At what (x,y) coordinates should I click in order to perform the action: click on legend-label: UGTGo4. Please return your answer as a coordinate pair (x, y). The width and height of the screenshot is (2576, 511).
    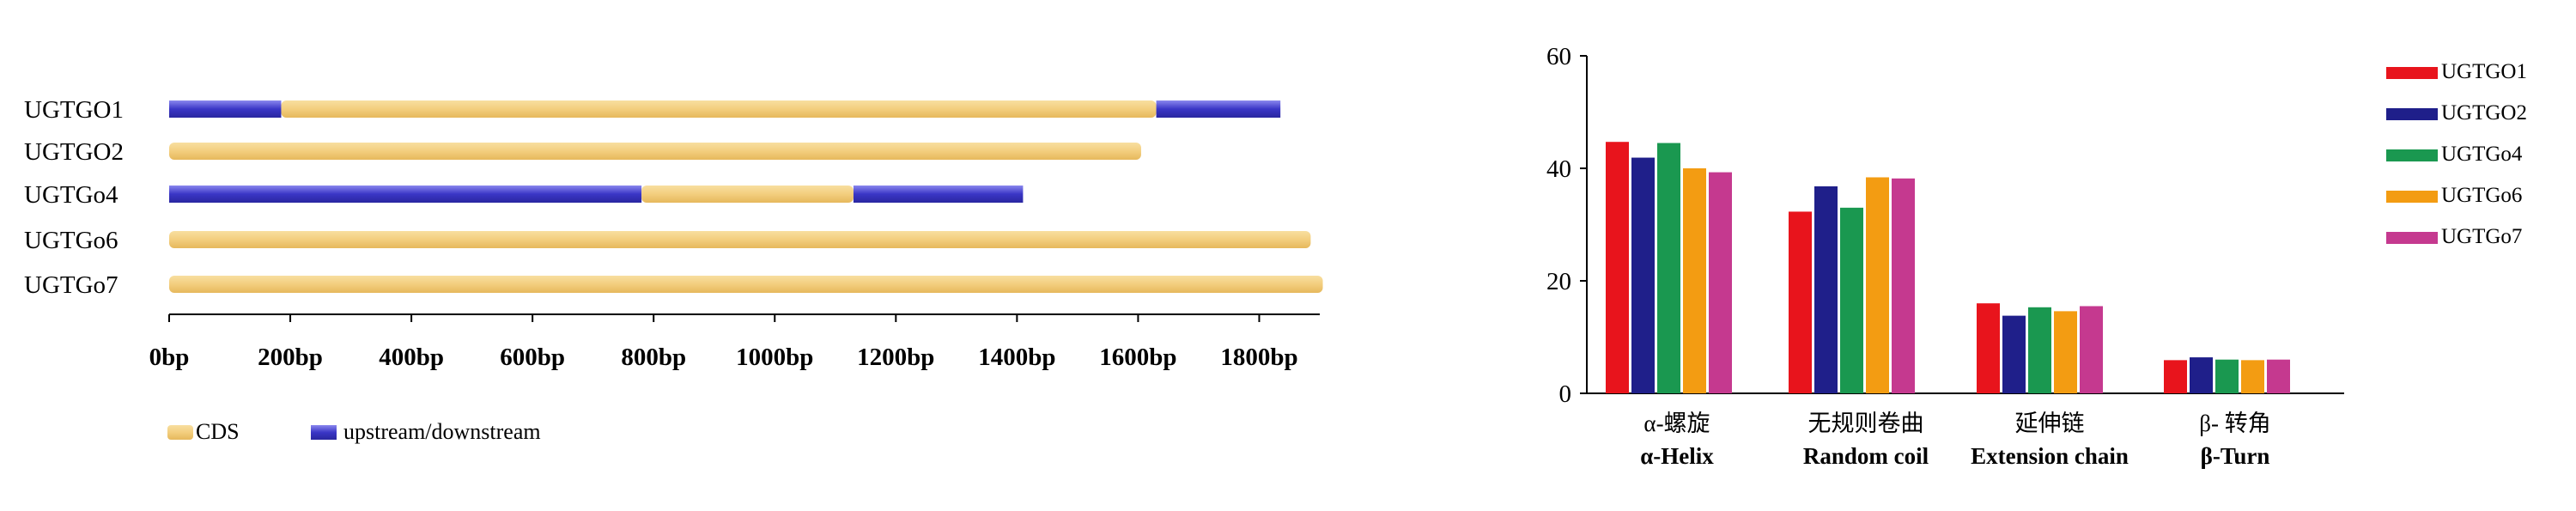
    Looking at the image, I should click on (2482, 154).